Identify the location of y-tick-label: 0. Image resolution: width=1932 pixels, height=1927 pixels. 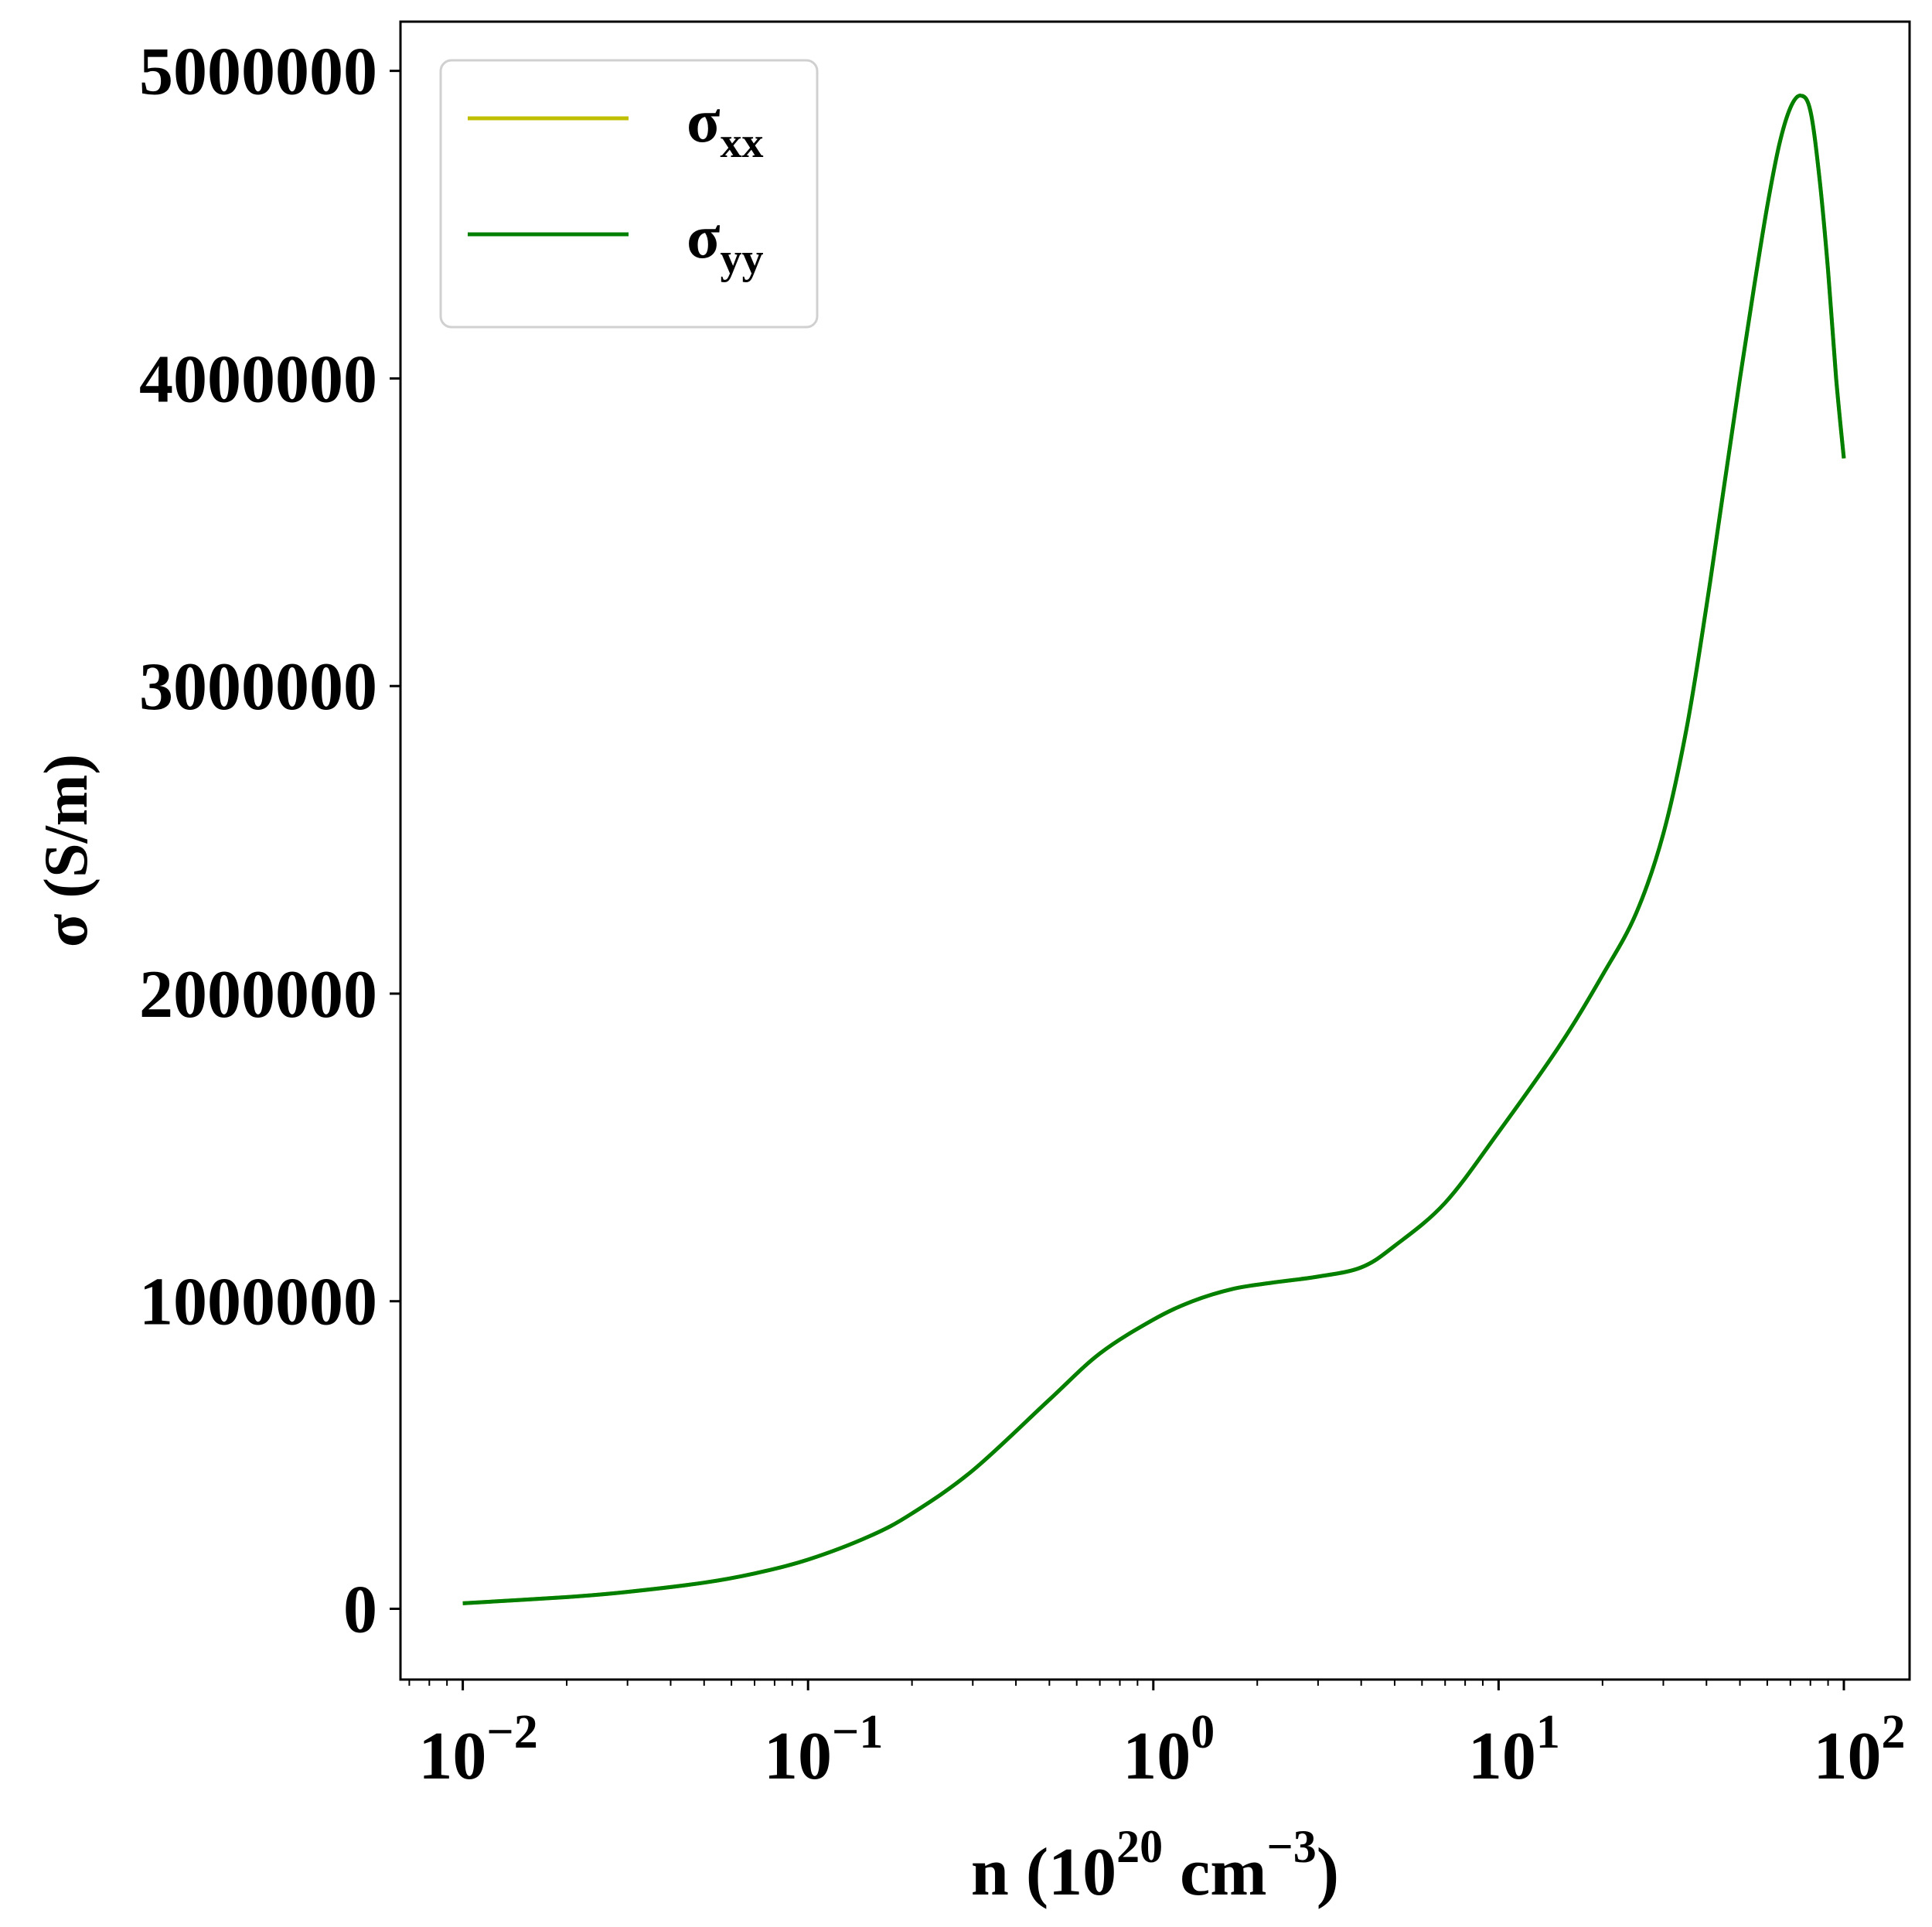
(360, 1610).